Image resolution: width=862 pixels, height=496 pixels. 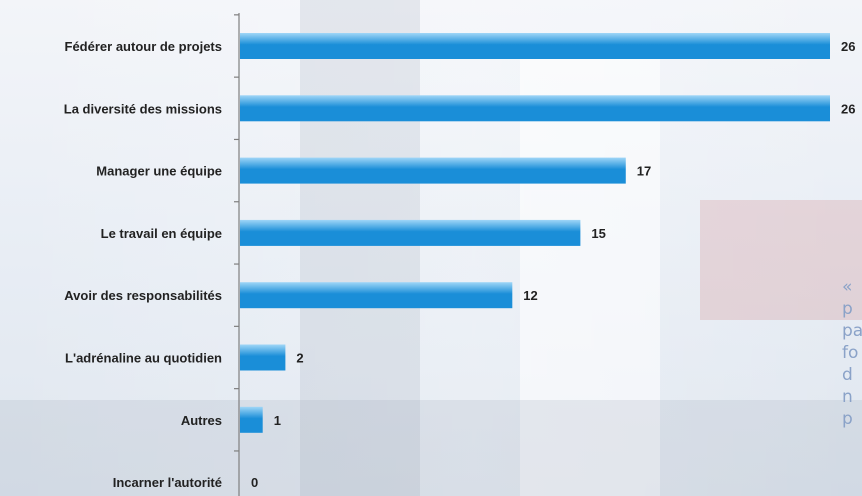 What do you see at coordinates (143, 46) in the screenshot?
I see `category-label: Fédérer autour de projets` at bounding box center [143, 46].